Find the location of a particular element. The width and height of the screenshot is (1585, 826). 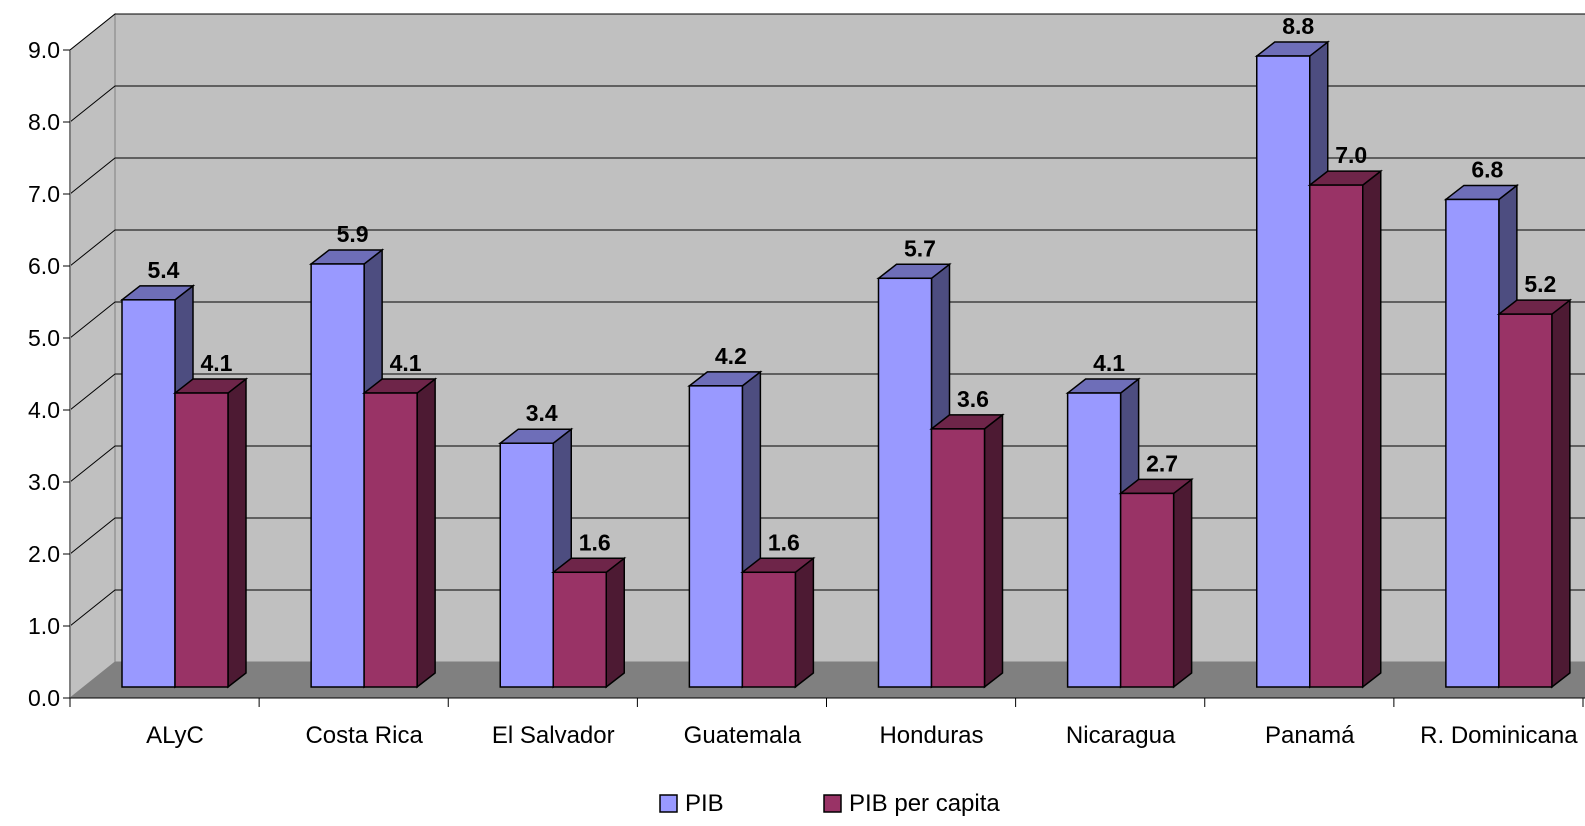

data-label: 6.8 is located at coordinates (1487, 169).